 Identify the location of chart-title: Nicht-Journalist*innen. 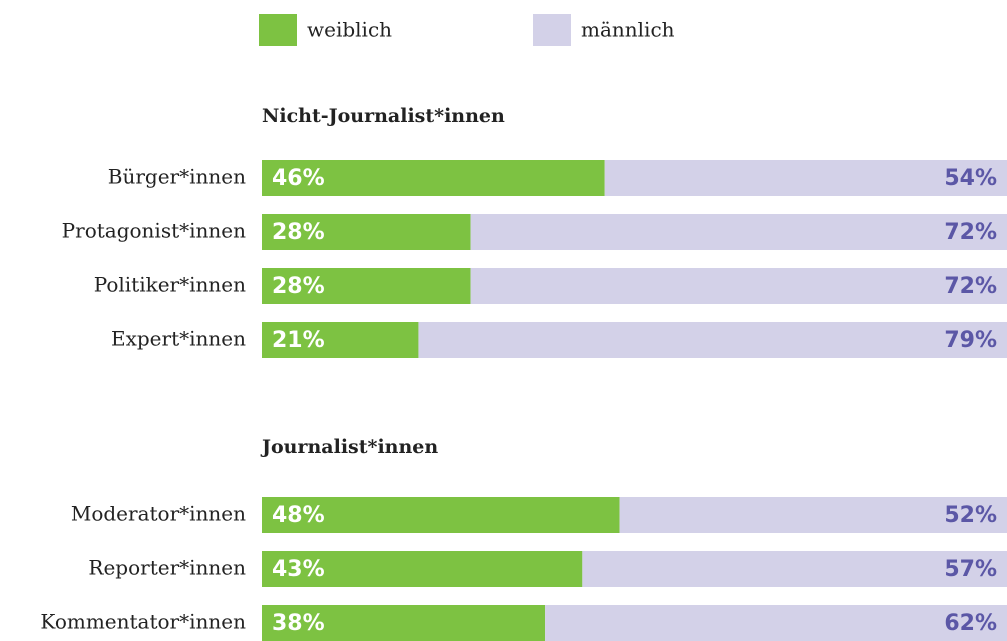
(383, 116).